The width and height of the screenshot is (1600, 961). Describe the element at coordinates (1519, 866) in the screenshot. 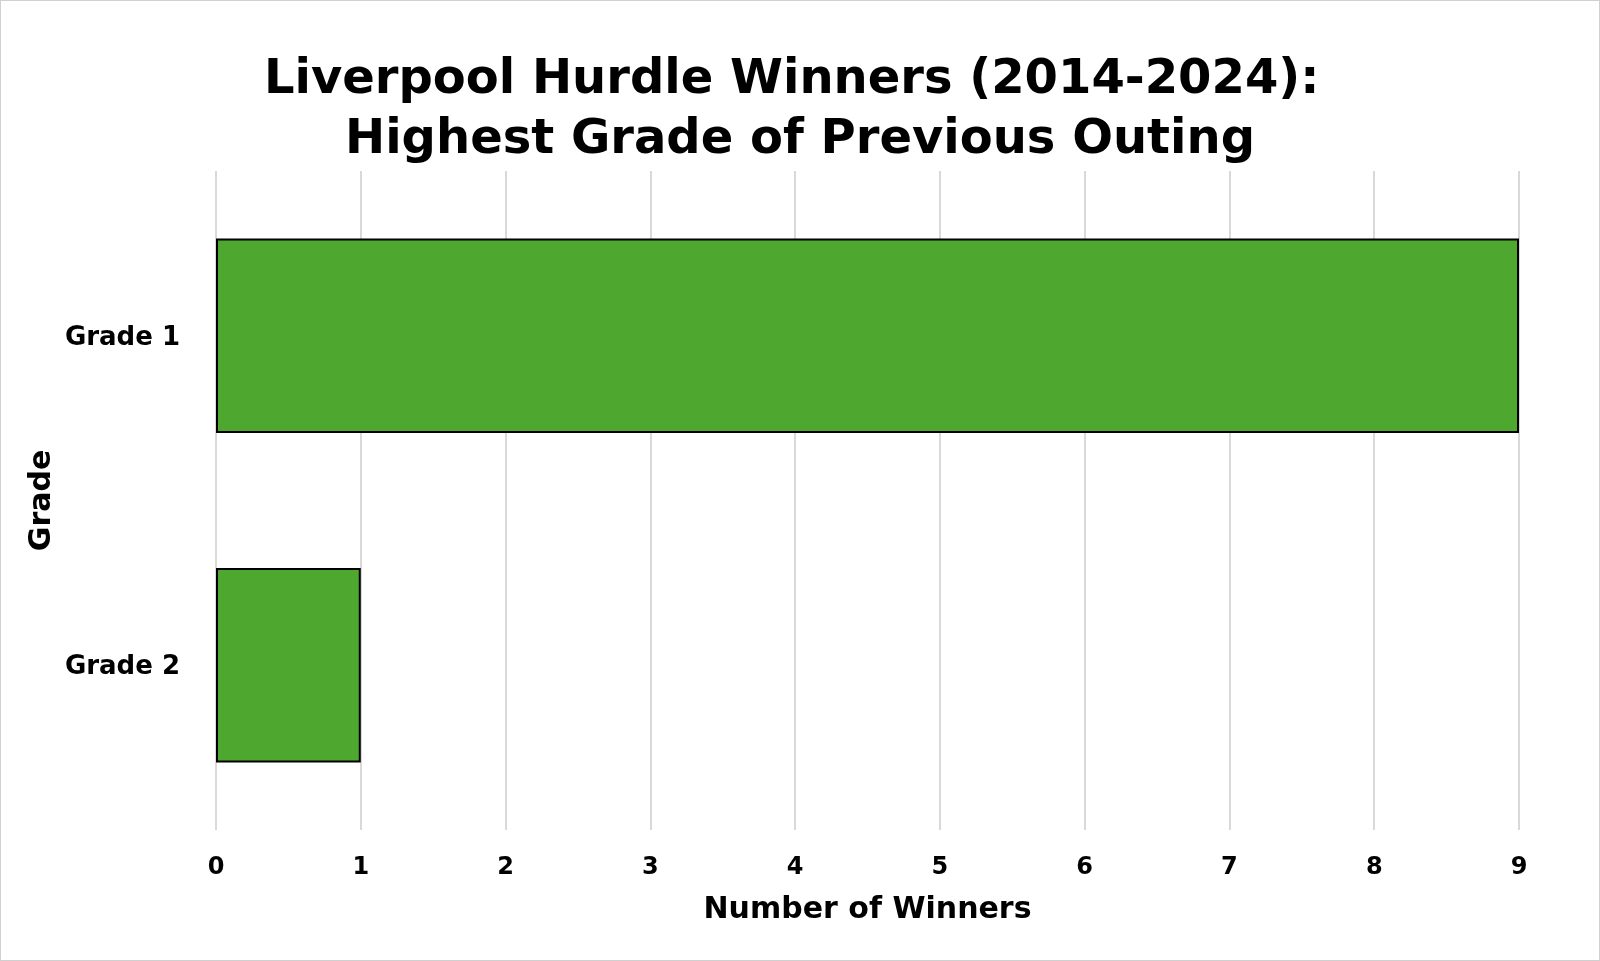

I see `x-tick-label: 9` at that location.